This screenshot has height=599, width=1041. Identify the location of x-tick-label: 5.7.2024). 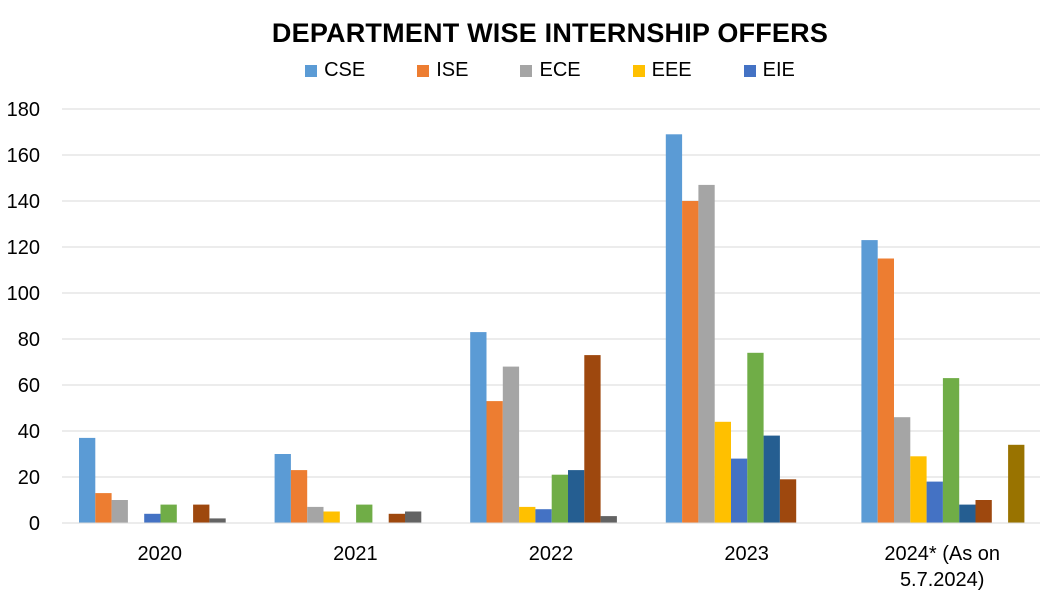
(942, 580).